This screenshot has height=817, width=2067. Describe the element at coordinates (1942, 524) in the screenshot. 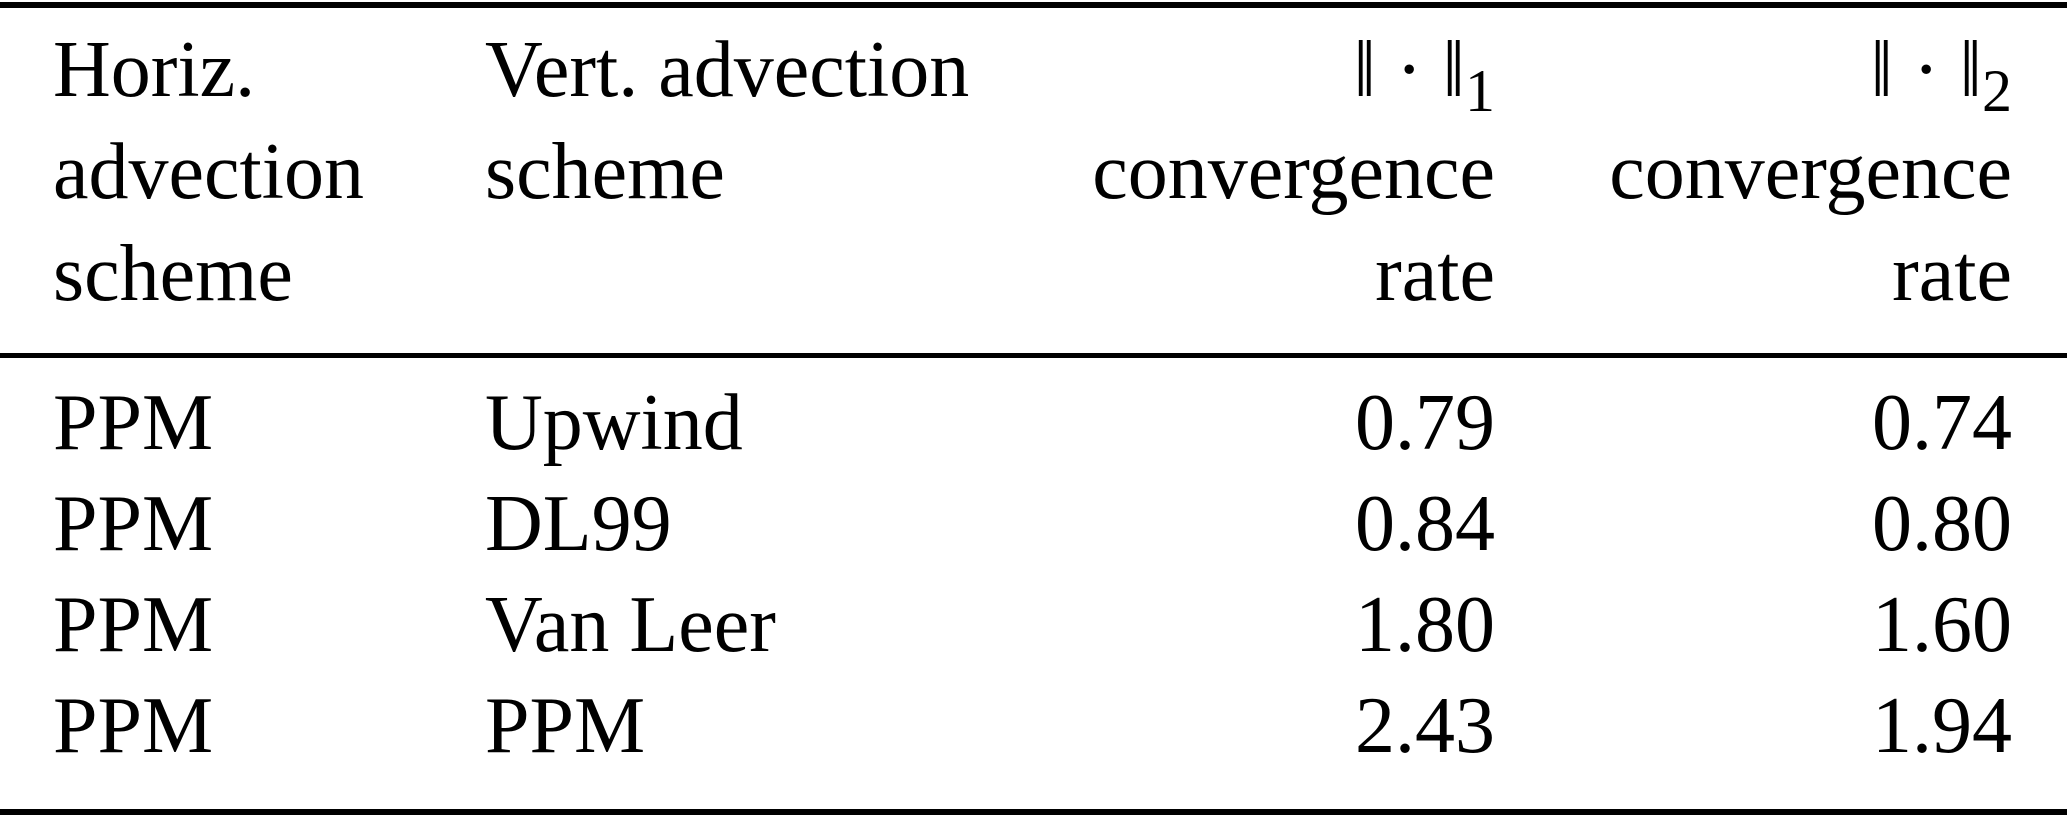

I see `cell-l2-rate: 0.80` at that location.